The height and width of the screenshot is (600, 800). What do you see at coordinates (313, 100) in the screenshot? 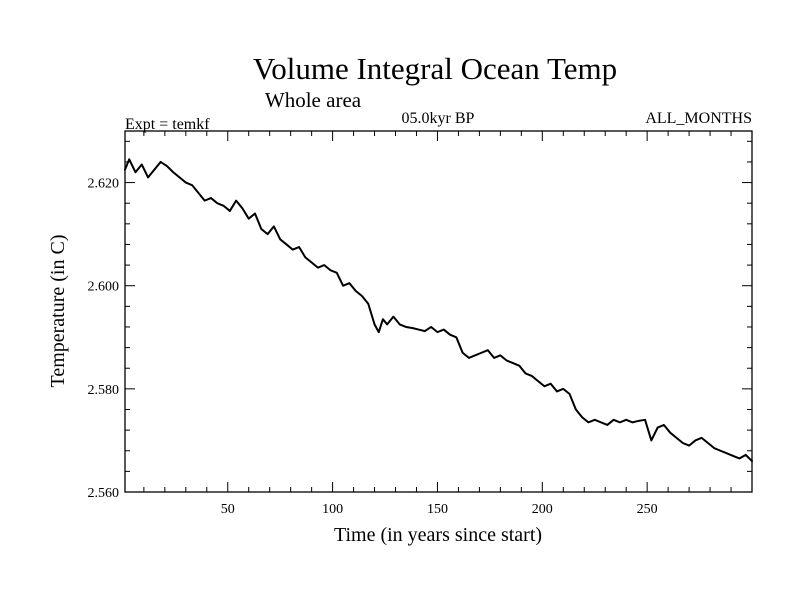
I see `chart-subtitle: Whole area` at bounding box center [313, 100].